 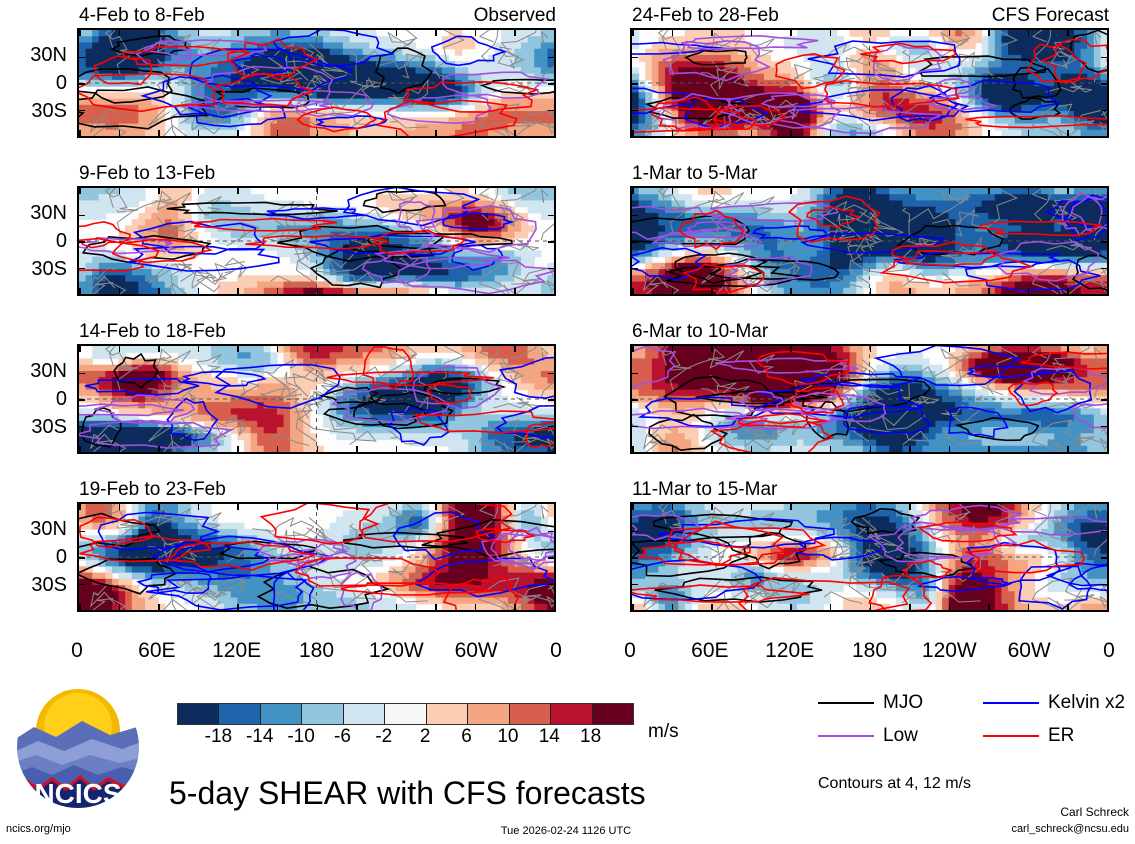 What do you see at coordinates (1050, 15) in the screenshot?
I see `column-header: CFS Forecast` at bounding box center [1050, 15].